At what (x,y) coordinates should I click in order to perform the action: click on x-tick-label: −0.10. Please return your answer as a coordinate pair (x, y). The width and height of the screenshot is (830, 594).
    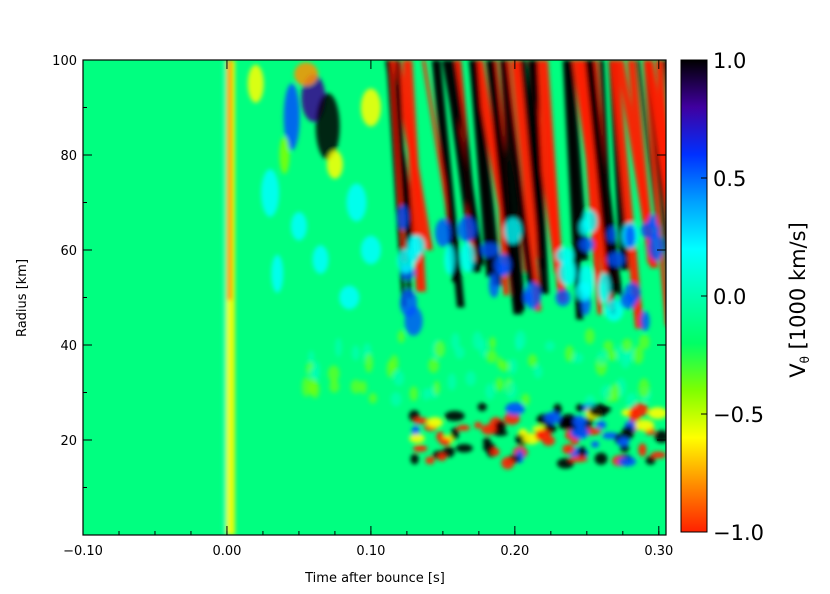
    Looking at the image, I should click on (83, 551).